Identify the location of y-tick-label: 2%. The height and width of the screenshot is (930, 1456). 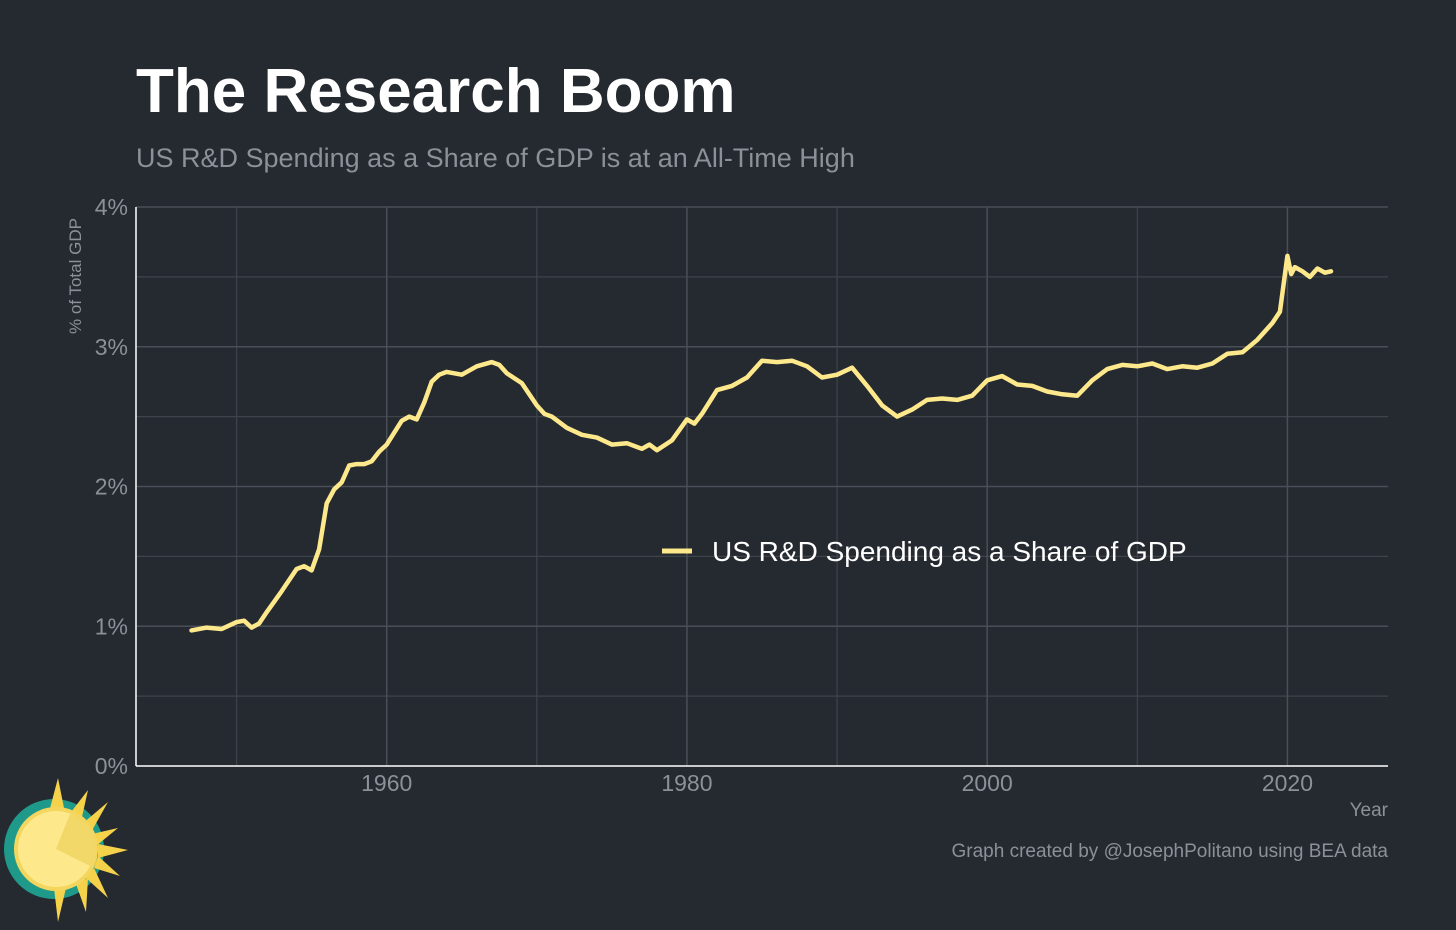
(111, 487).